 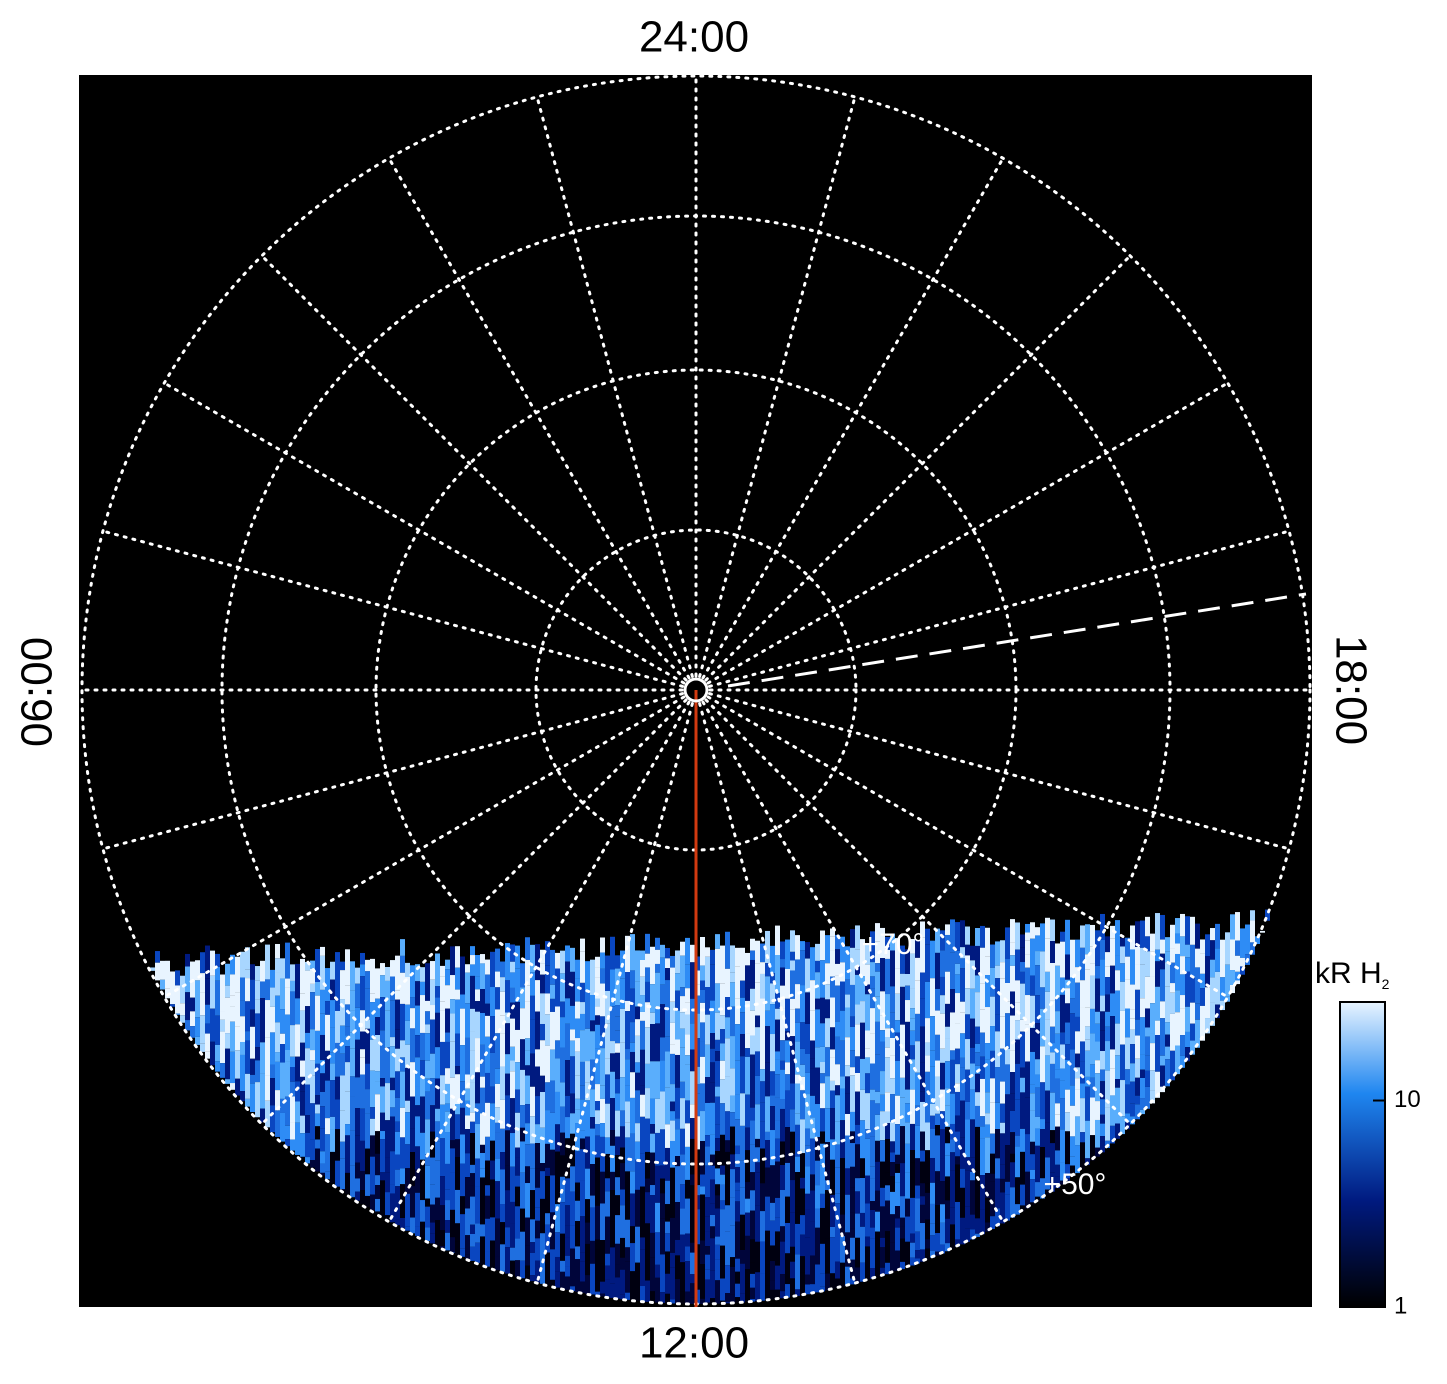 I want to click on time-label: 06:00, so click(x=37, y=692).